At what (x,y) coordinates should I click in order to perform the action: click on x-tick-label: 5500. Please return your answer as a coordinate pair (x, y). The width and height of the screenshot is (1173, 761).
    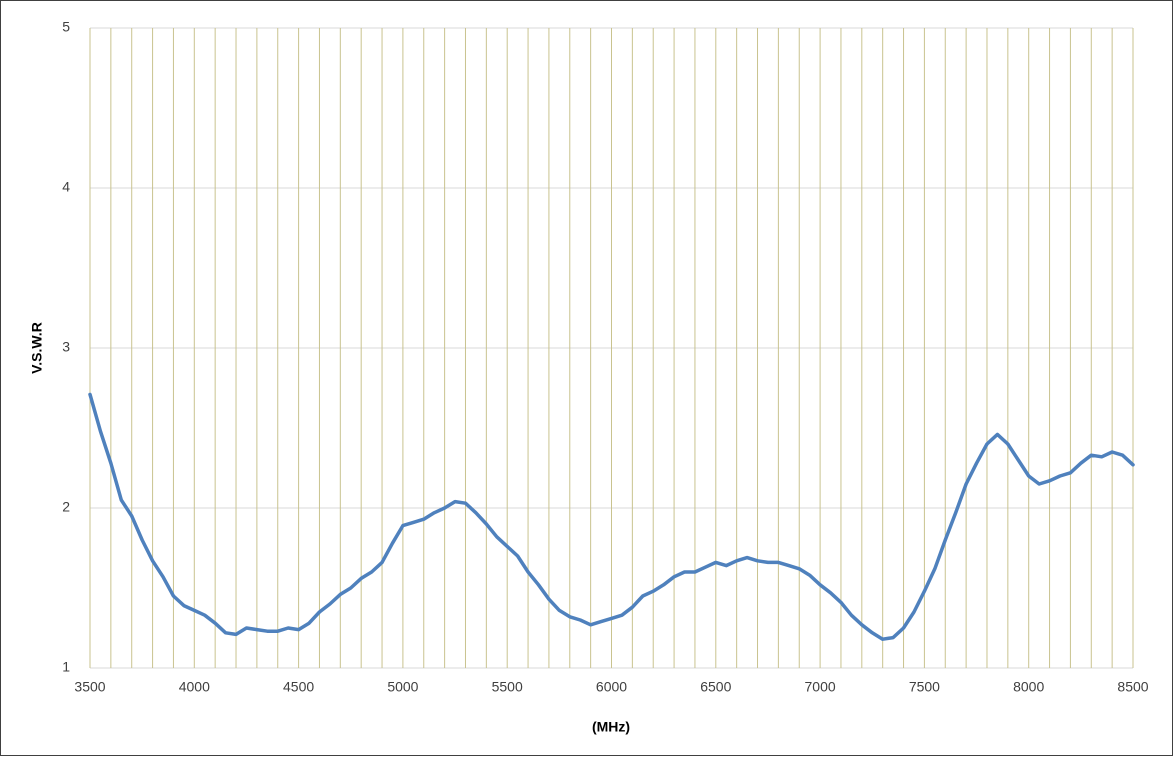
    Looking at the image, I should click on (507, 687).